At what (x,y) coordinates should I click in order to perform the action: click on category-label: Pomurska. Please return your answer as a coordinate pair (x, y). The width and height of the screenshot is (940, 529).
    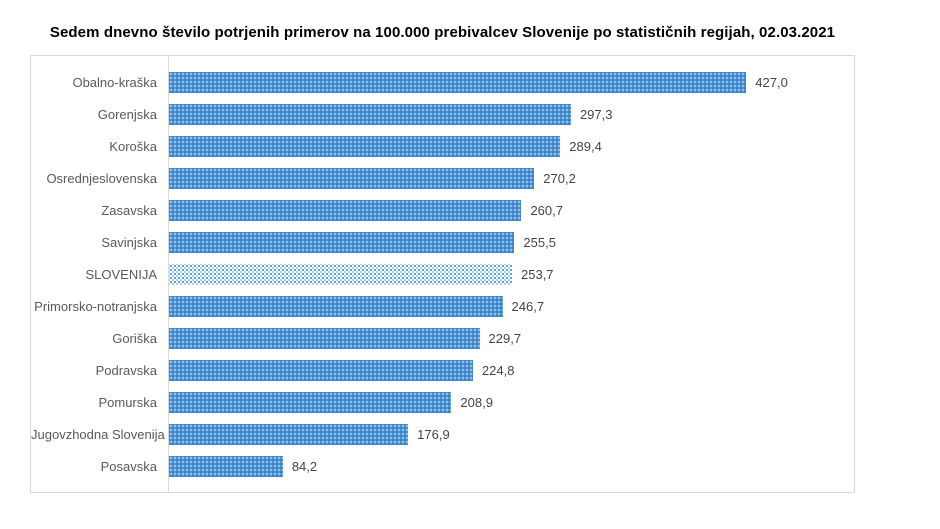
    Looking at the image, I should click on (127, 402).